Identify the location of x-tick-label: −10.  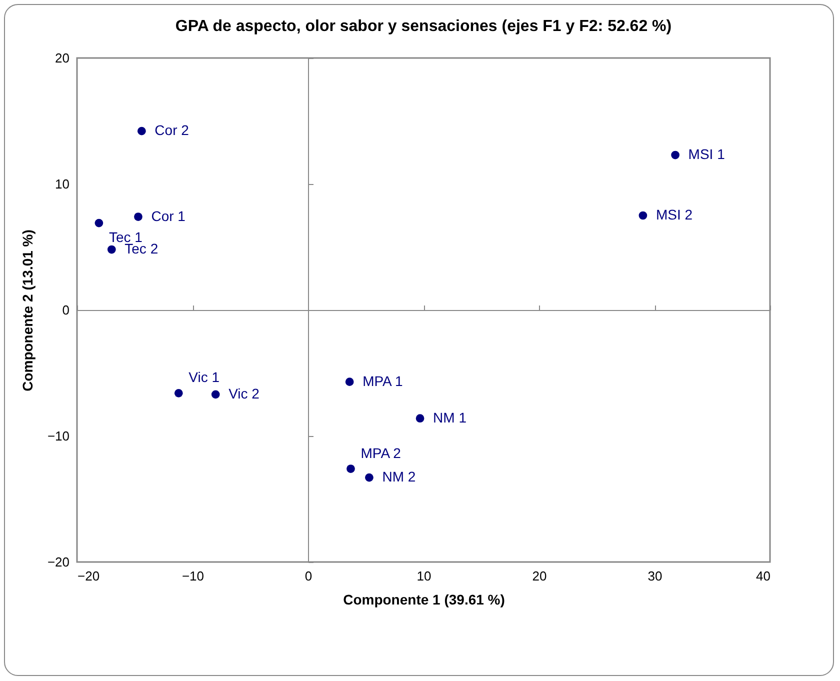
(193, 576).